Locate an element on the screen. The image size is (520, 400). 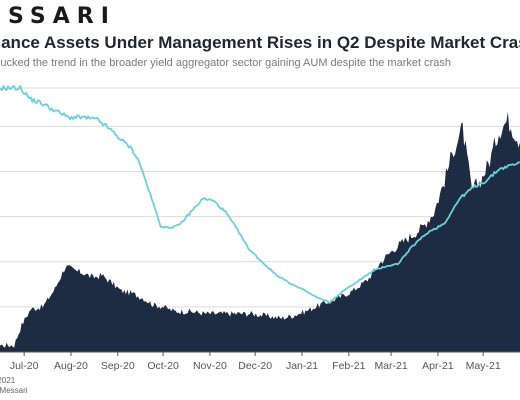
x-tick-label: Feb-21 is located at coordinates (348, 366).